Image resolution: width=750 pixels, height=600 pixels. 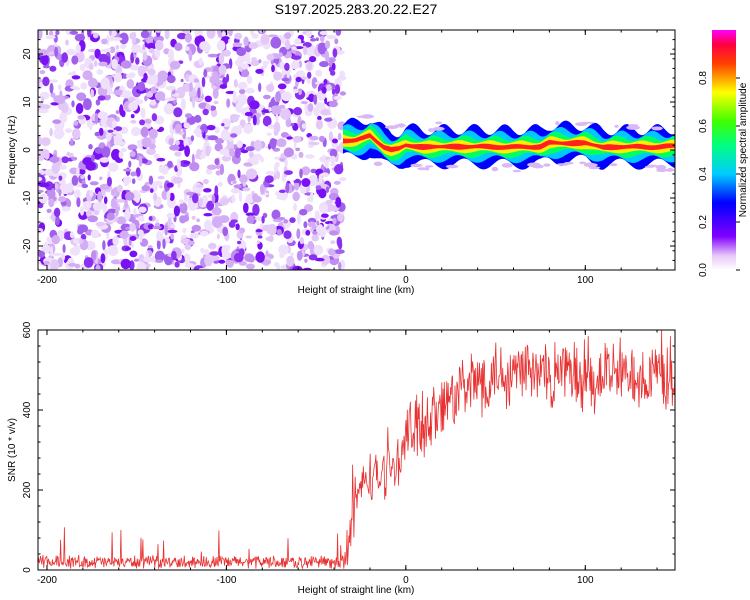 What do you see at coordinates (27, 102) in the screenshot?
I see `spectrogram-ytick-label: 10` at bounding box center [27, 102].